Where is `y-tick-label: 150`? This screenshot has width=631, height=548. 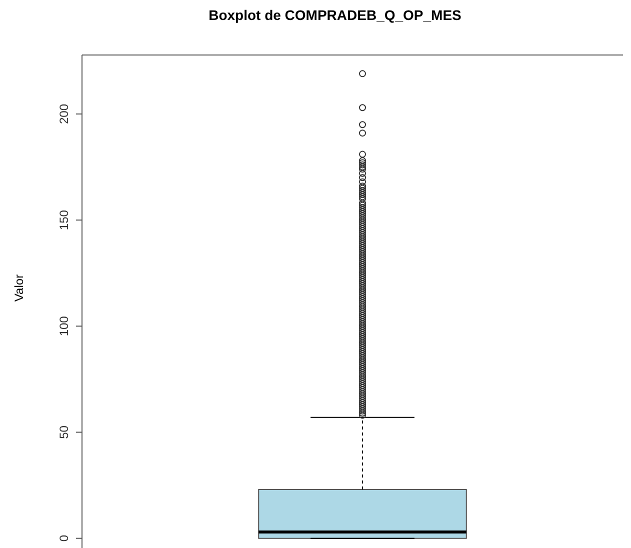
y-tick-label: 150 is located at coordinates (64, 220).